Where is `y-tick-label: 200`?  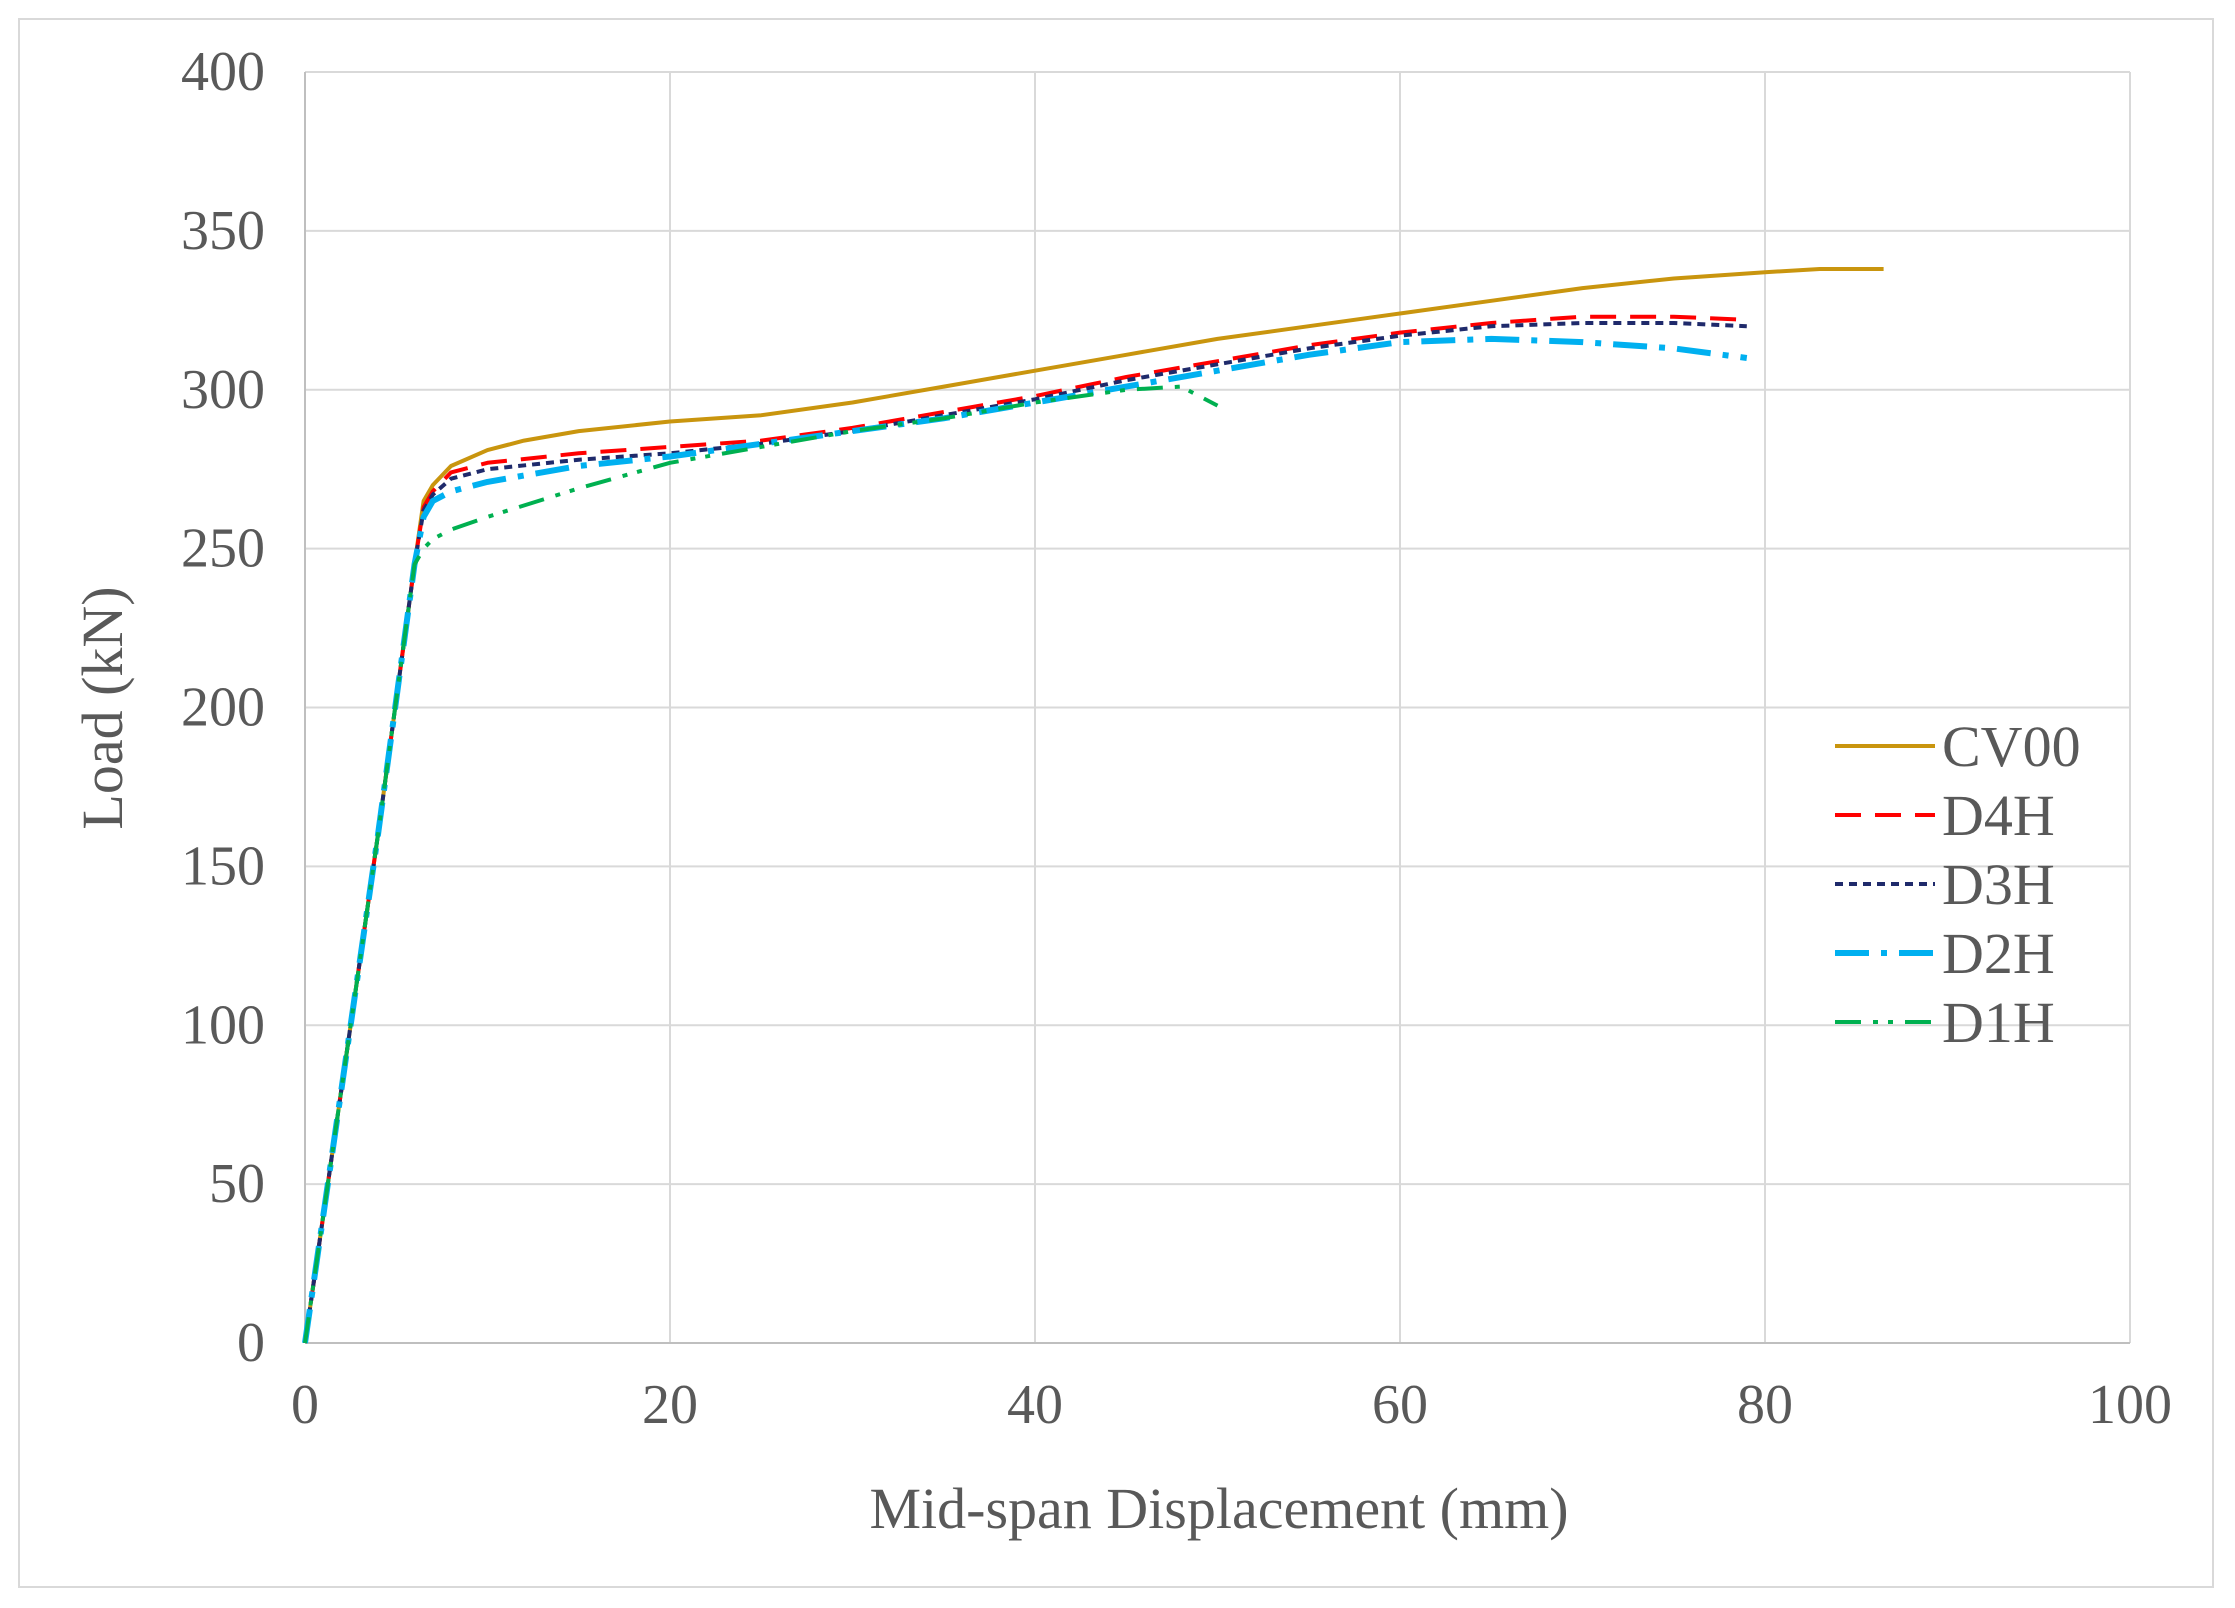
y-tick-label: 200 is located at coordinates (223, 708).